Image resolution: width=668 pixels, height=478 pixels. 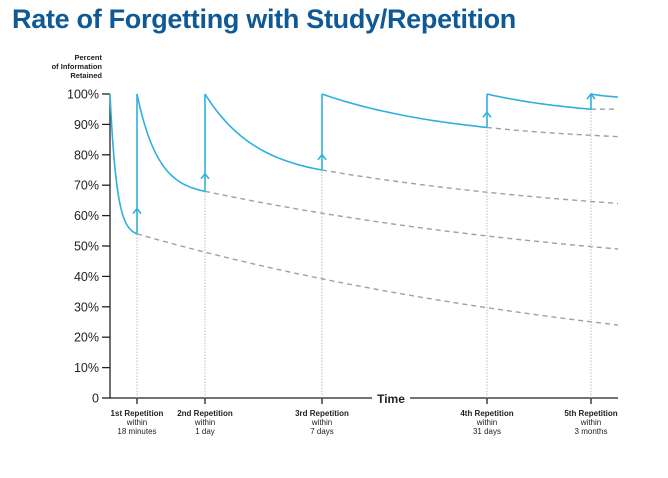 I want to click on repetition-label: 3rd Repetition, so click(x=322, y=413).